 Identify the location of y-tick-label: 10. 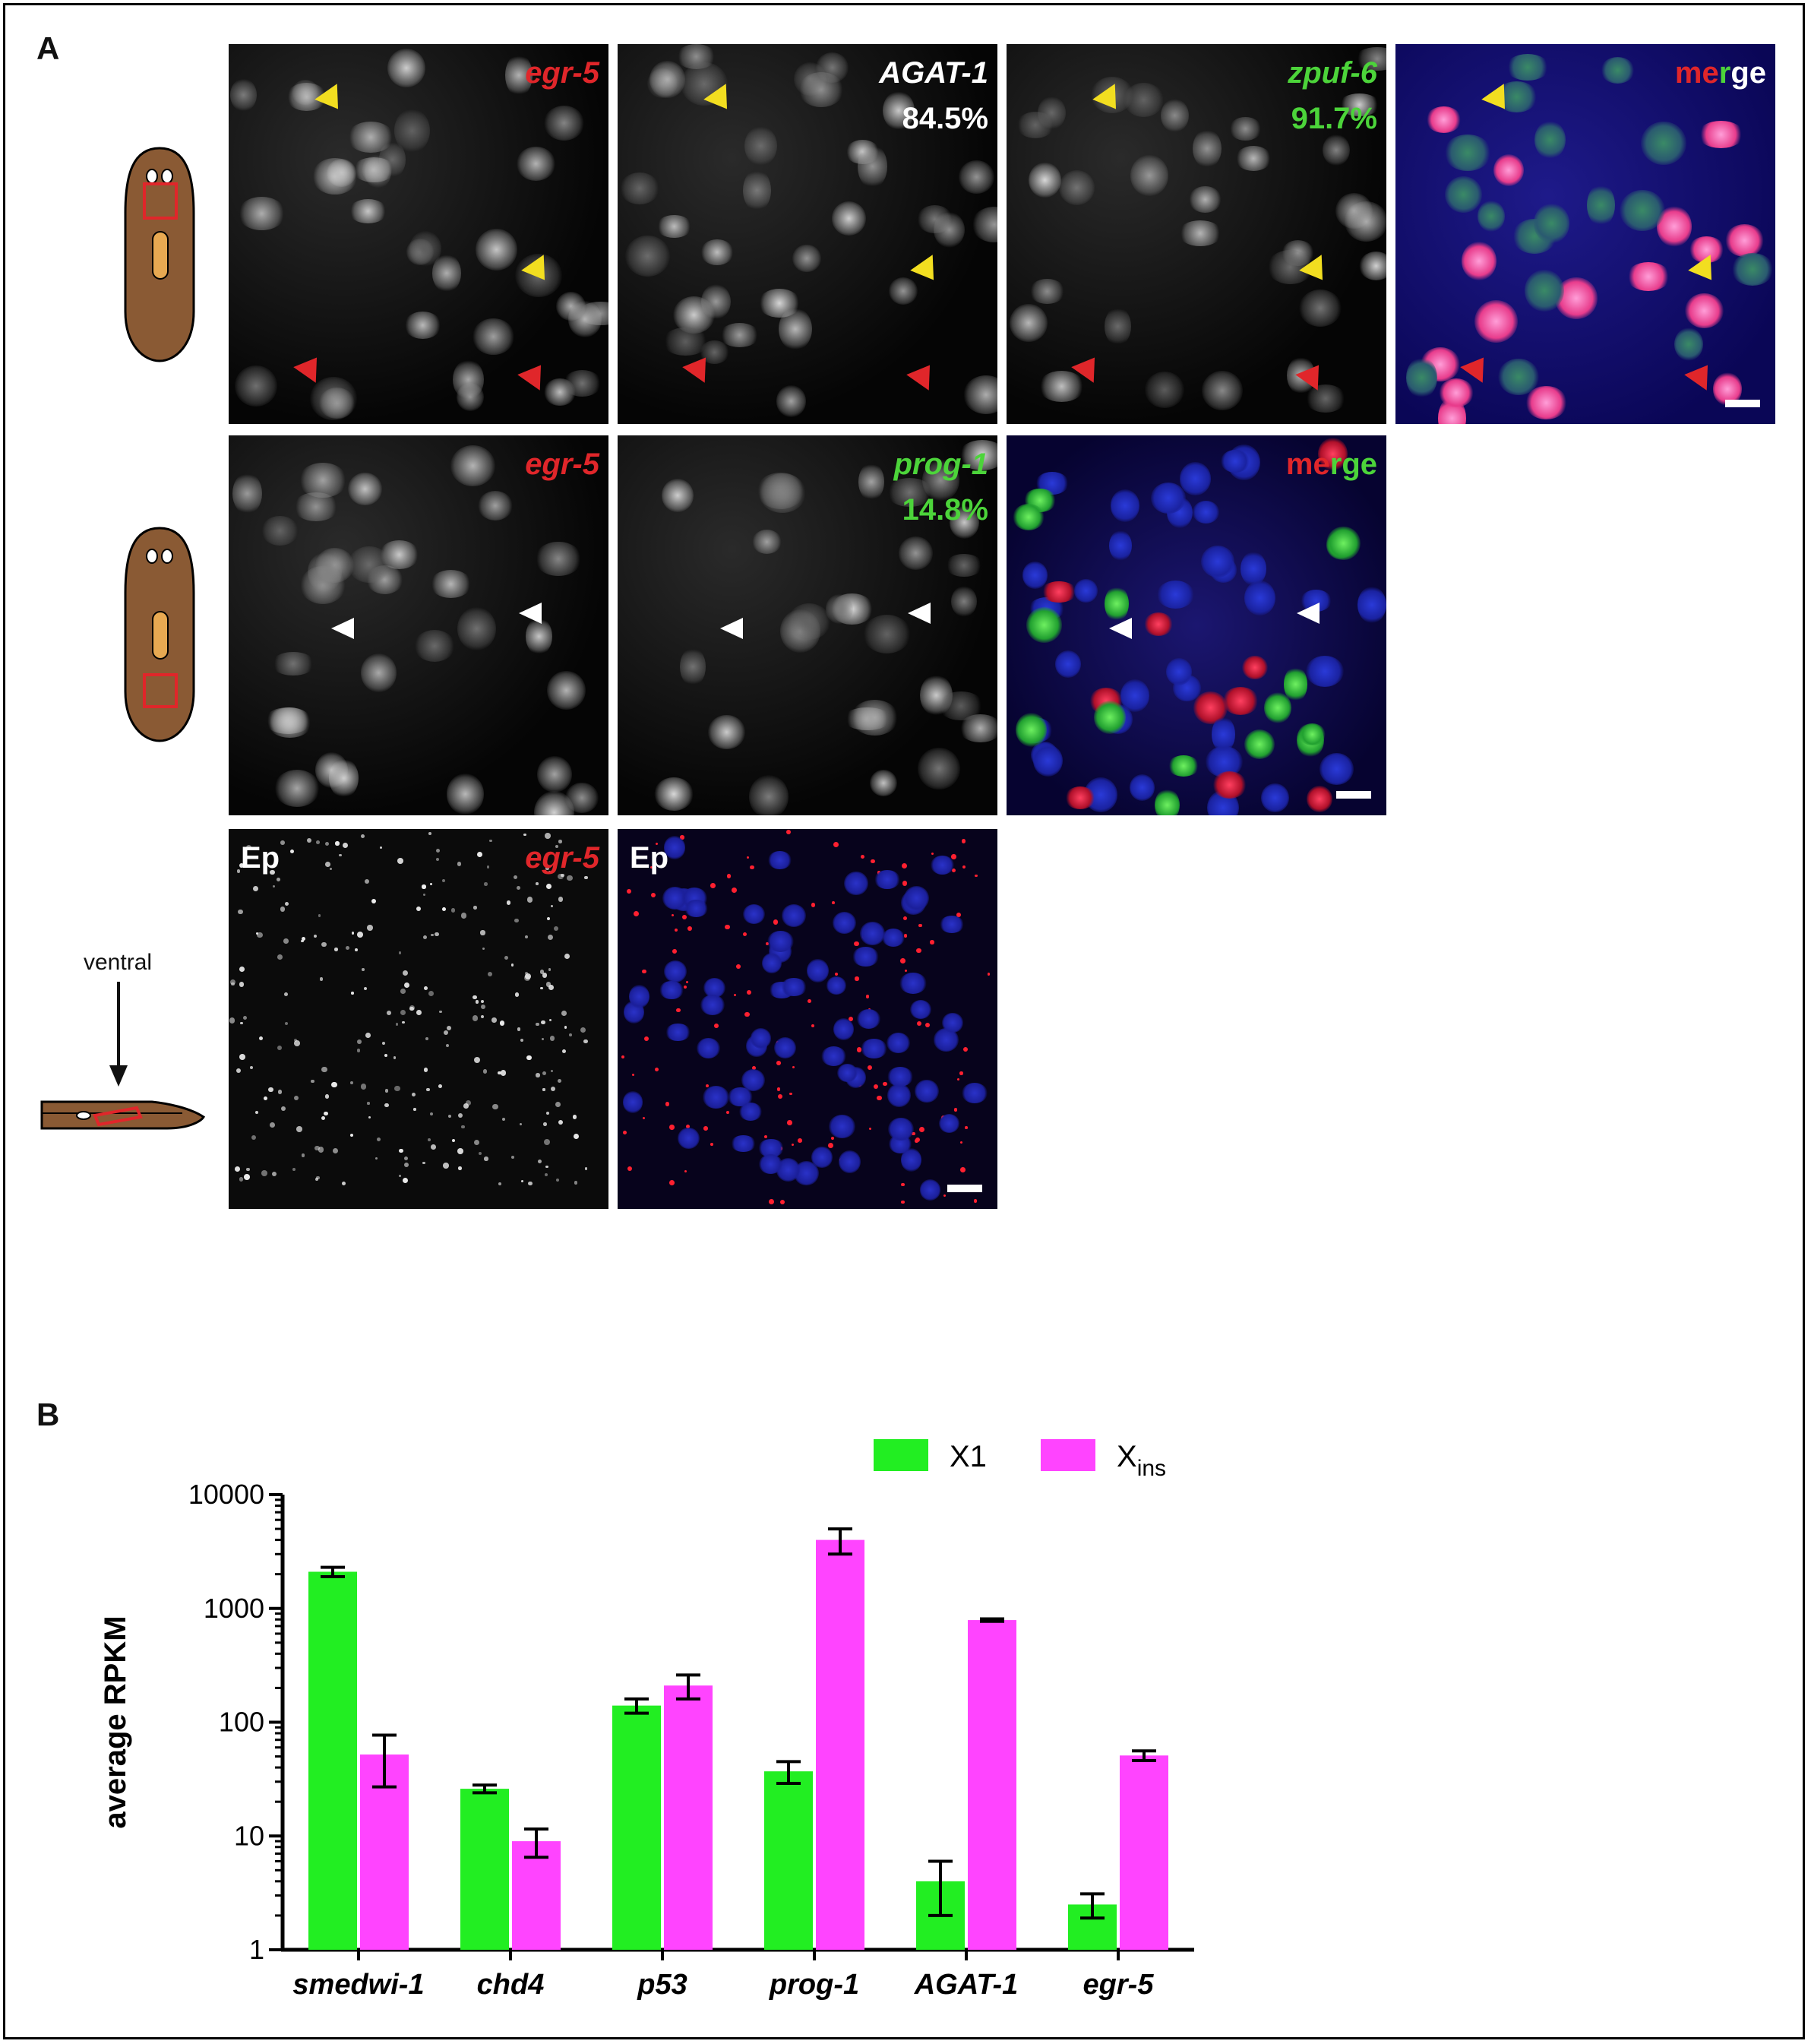
(249, 1835).